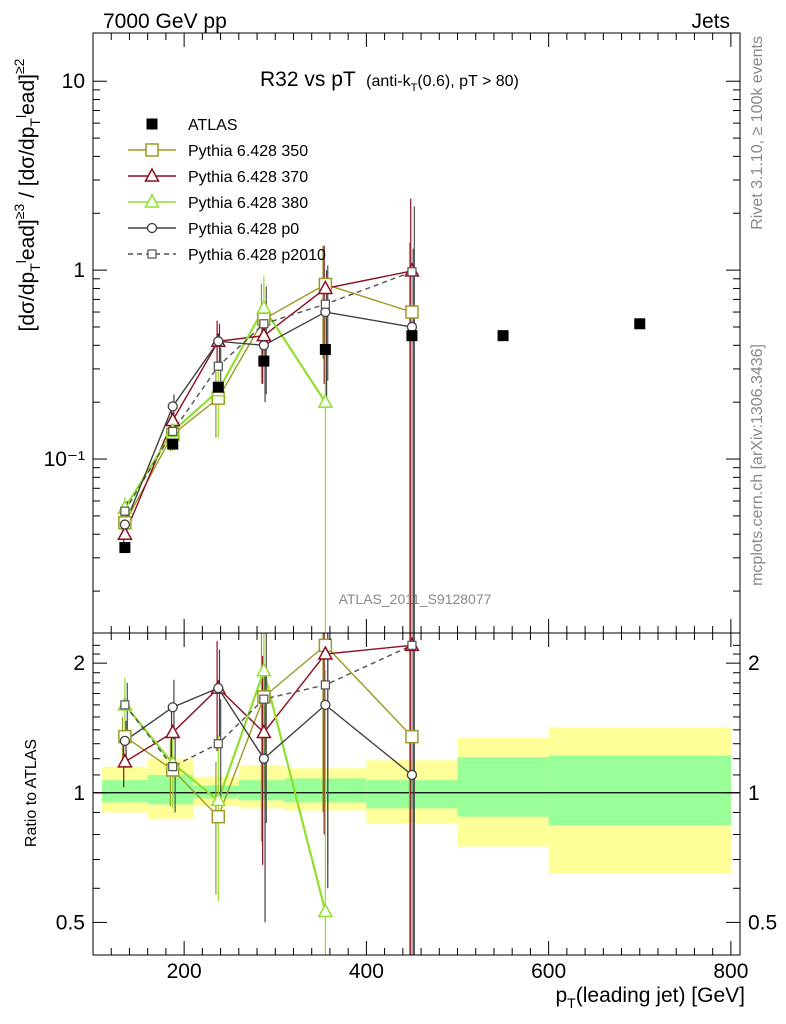 The width and height of the screenshot is (786, 1024). I want to click on plot-title: R32 vs pT (anti-kT(0.6), pT > 80), so click(389, 81).